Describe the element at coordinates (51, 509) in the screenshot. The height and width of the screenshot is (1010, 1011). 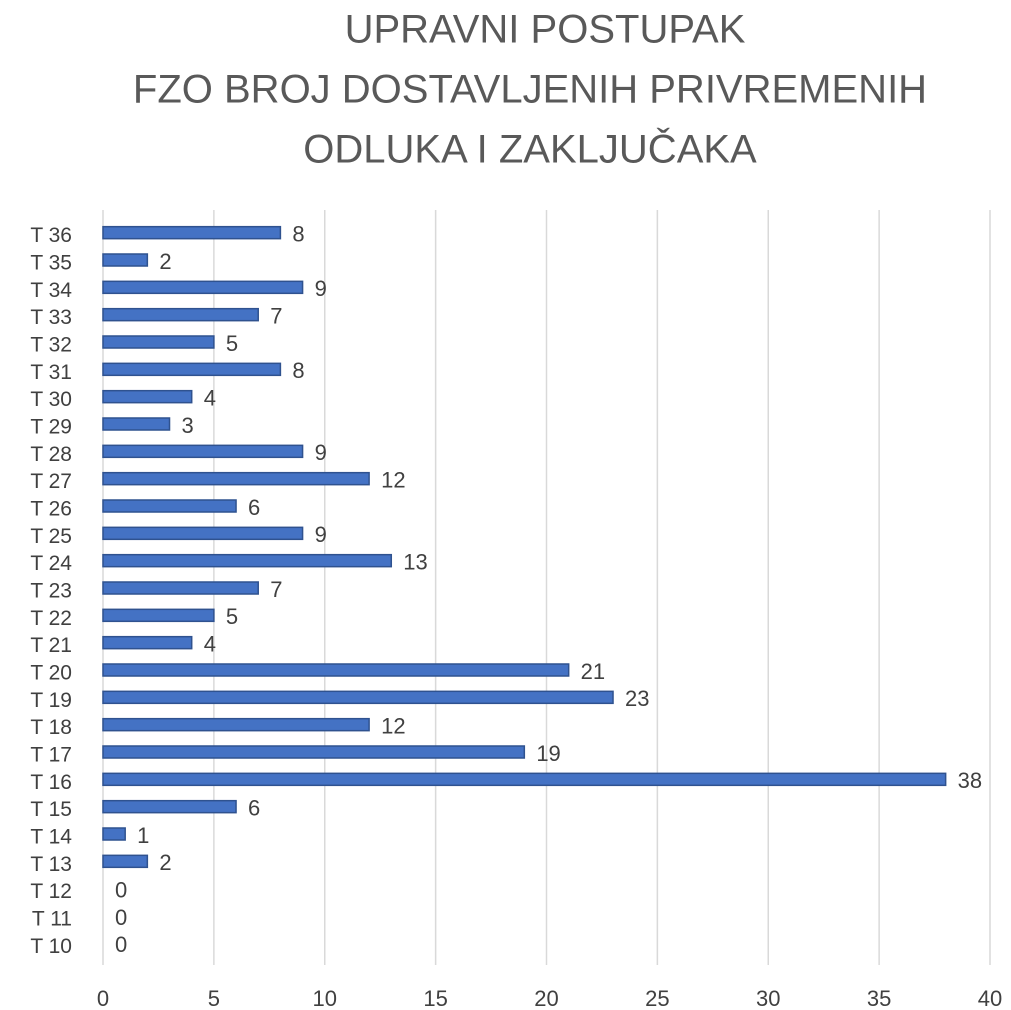
I see `y-tick-label: T 26` at that location.